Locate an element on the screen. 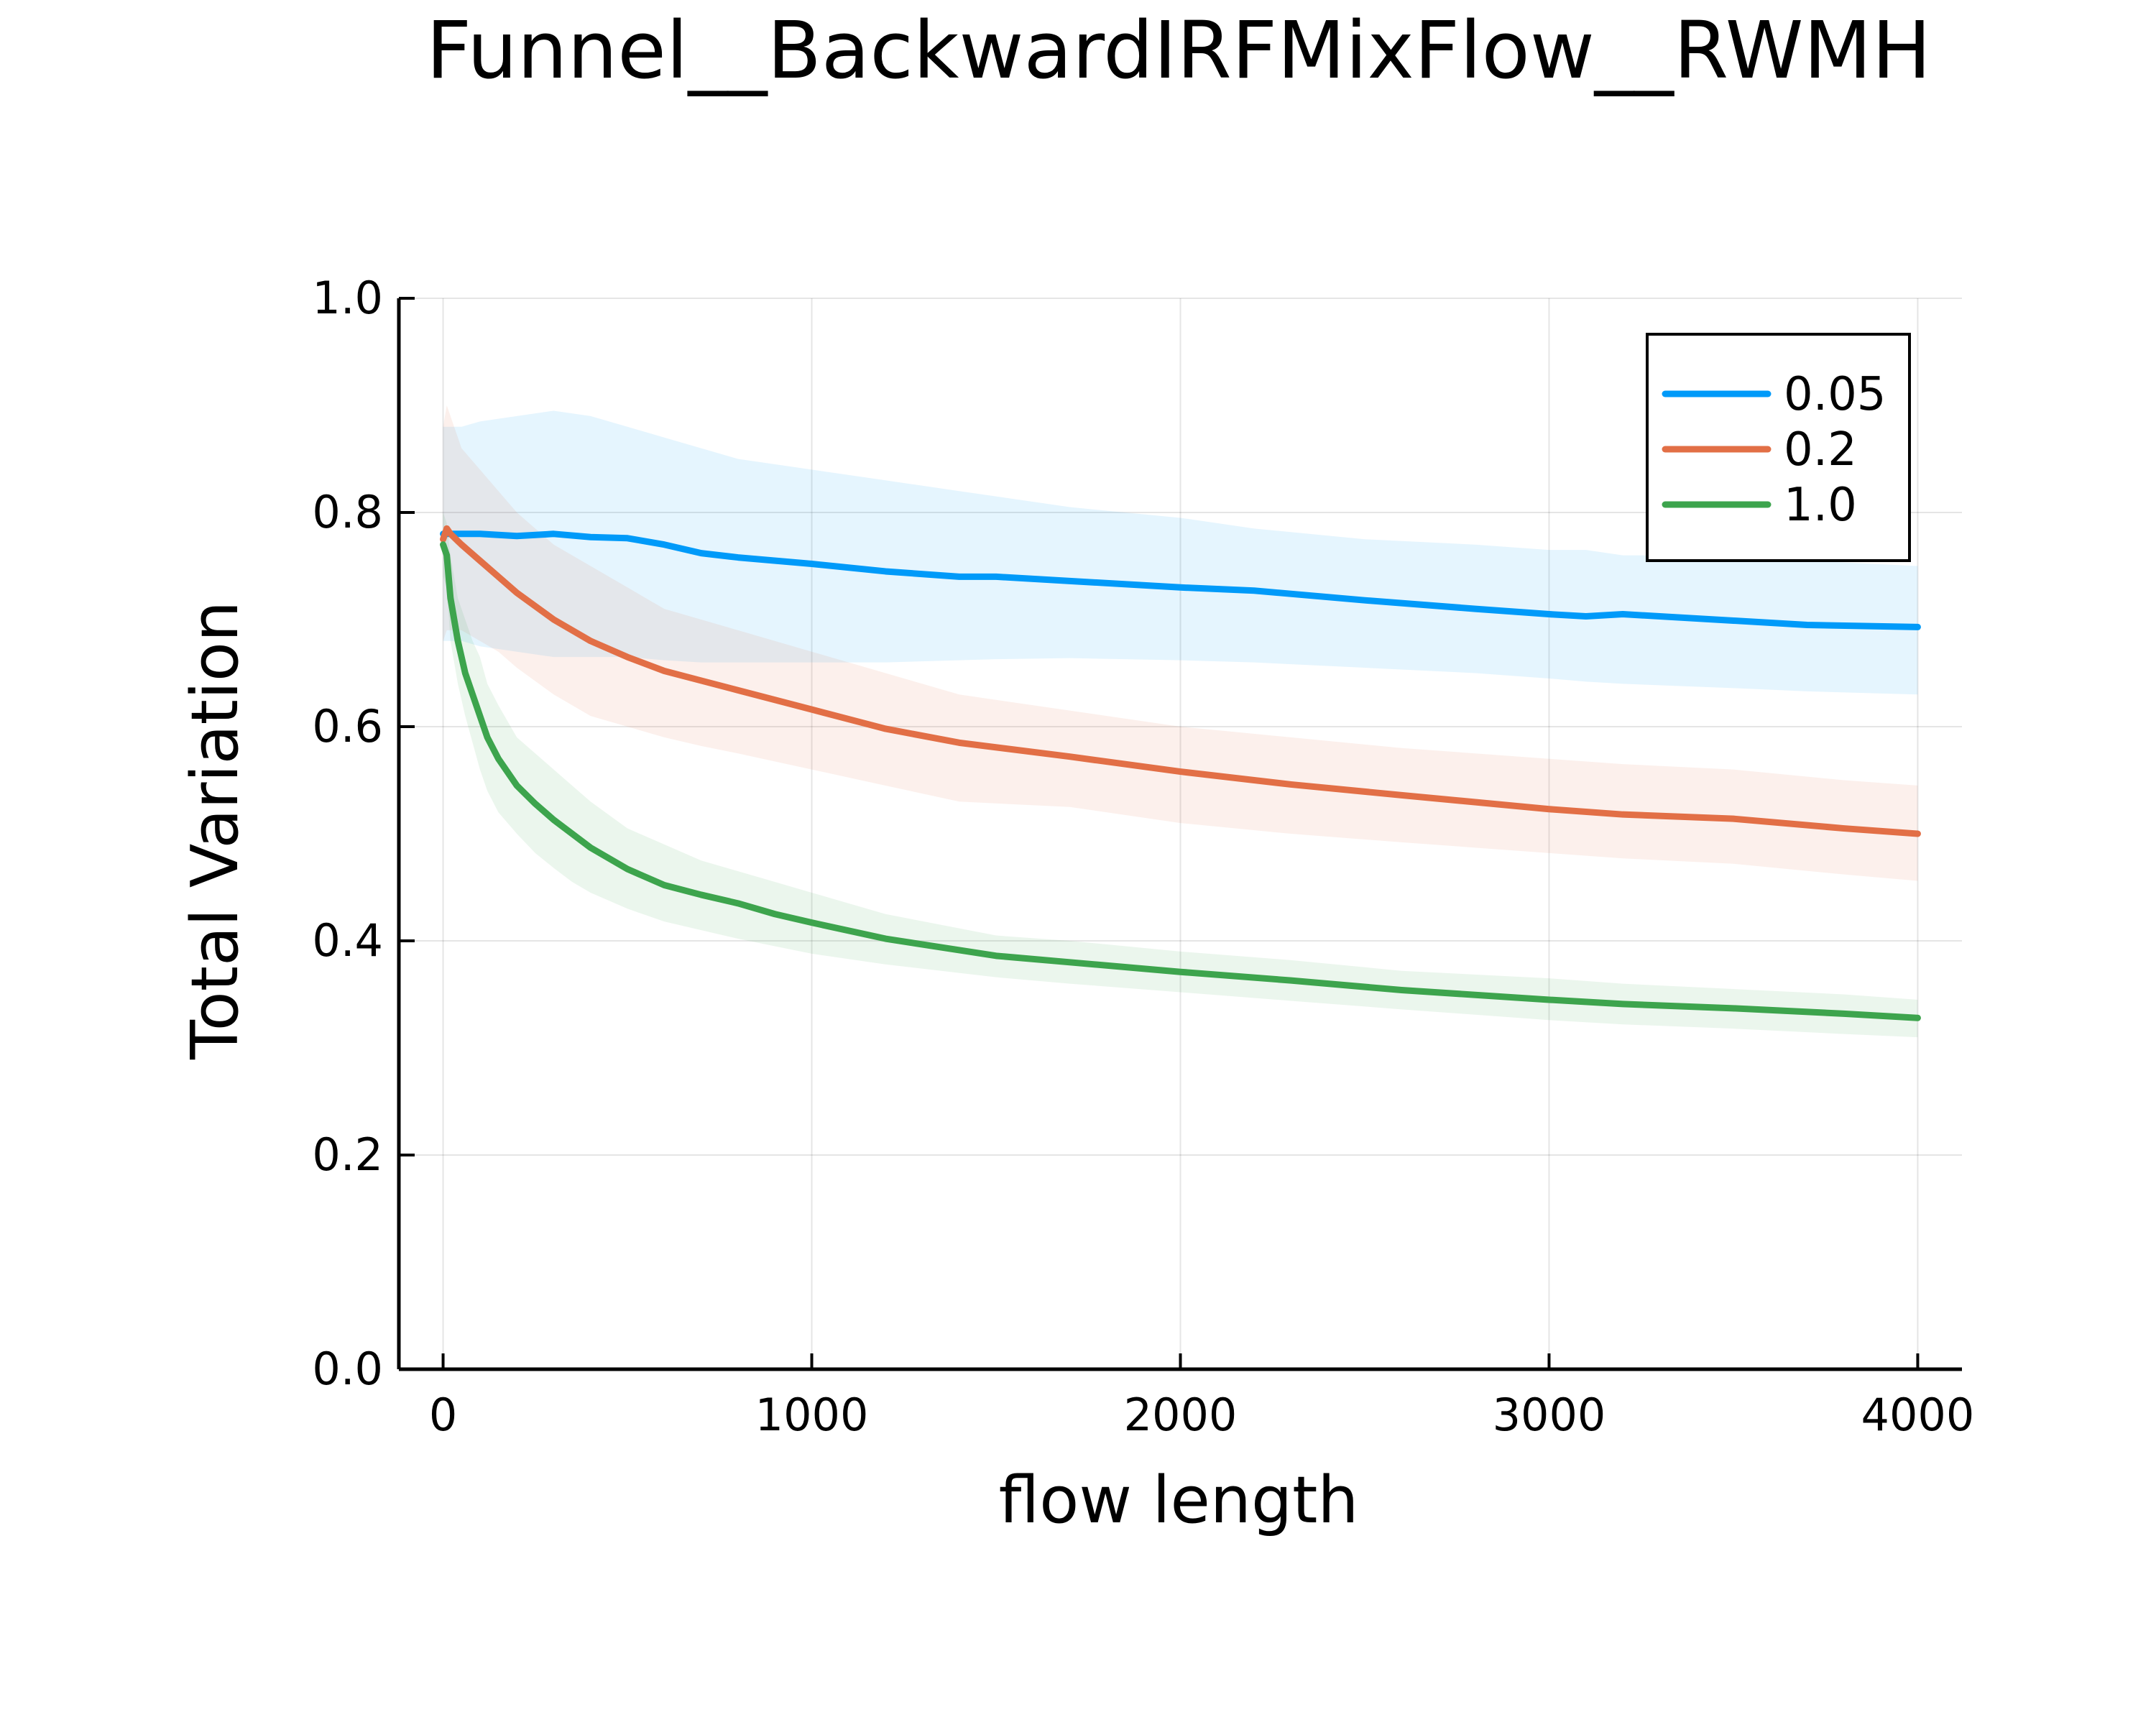  y-tick-label-4: 0.8 is located at coordinates (347, 512).